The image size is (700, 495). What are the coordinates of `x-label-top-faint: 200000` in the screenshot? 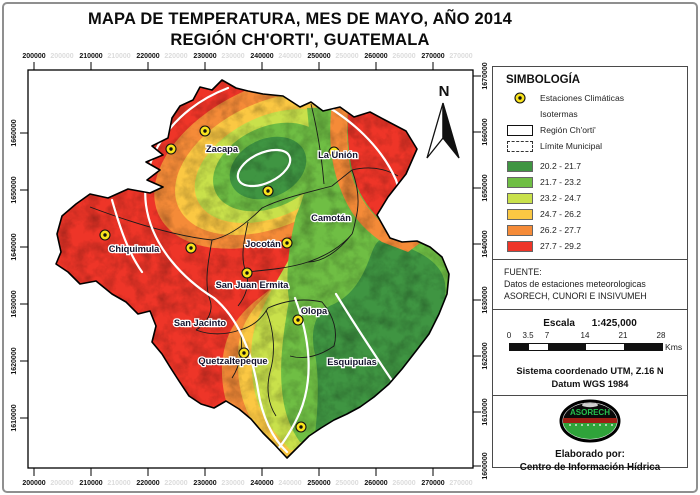 It's located at (61, 56).